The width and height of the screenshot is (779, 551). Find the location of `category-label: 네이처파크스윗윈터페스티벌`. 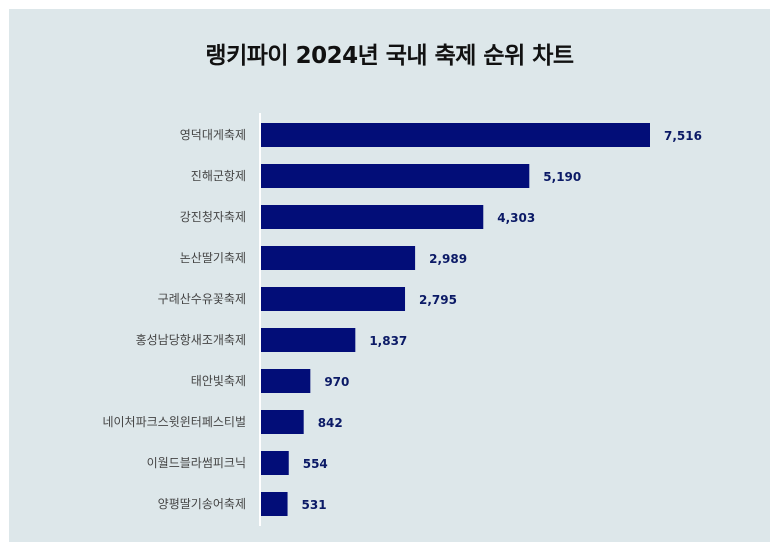

category-label: 네이처파크스윗윈터페스티벌 is located at coordinates (174, 421).